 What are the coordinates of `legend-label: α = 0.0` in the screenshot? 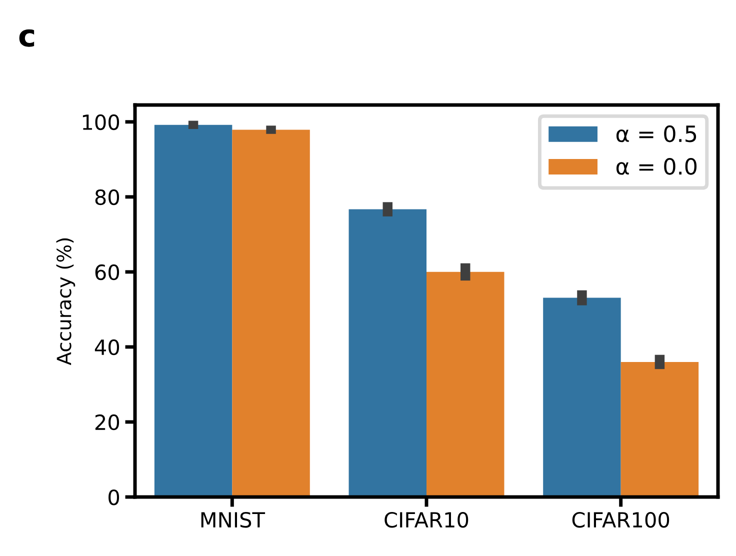 It's located at (656, 166).